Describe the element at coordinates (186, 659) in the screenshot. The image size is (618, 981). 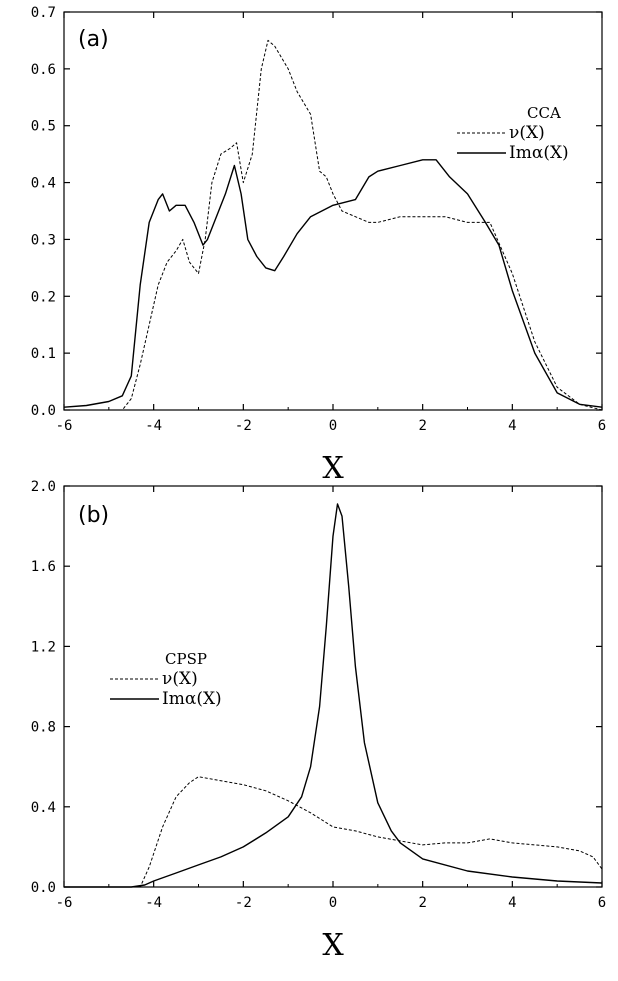
I see `legend-title: CPSP` at that location.